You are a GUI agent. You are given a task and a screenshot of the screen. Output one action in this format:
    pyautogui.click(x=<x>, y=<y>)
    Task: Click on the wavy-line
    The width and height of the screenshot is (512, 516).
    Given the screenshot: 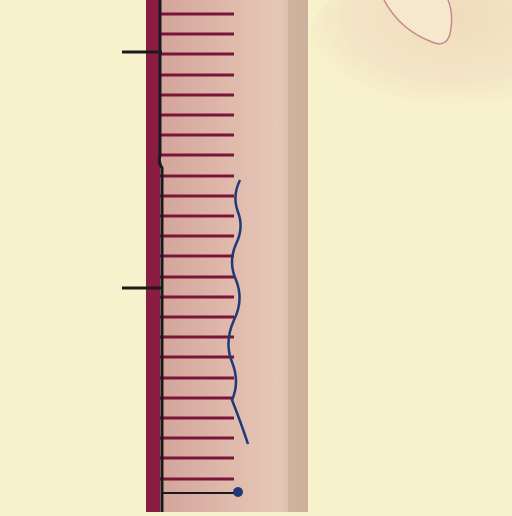 What is the action you would take?
    pyautogui.click(x=238, y=312)
    